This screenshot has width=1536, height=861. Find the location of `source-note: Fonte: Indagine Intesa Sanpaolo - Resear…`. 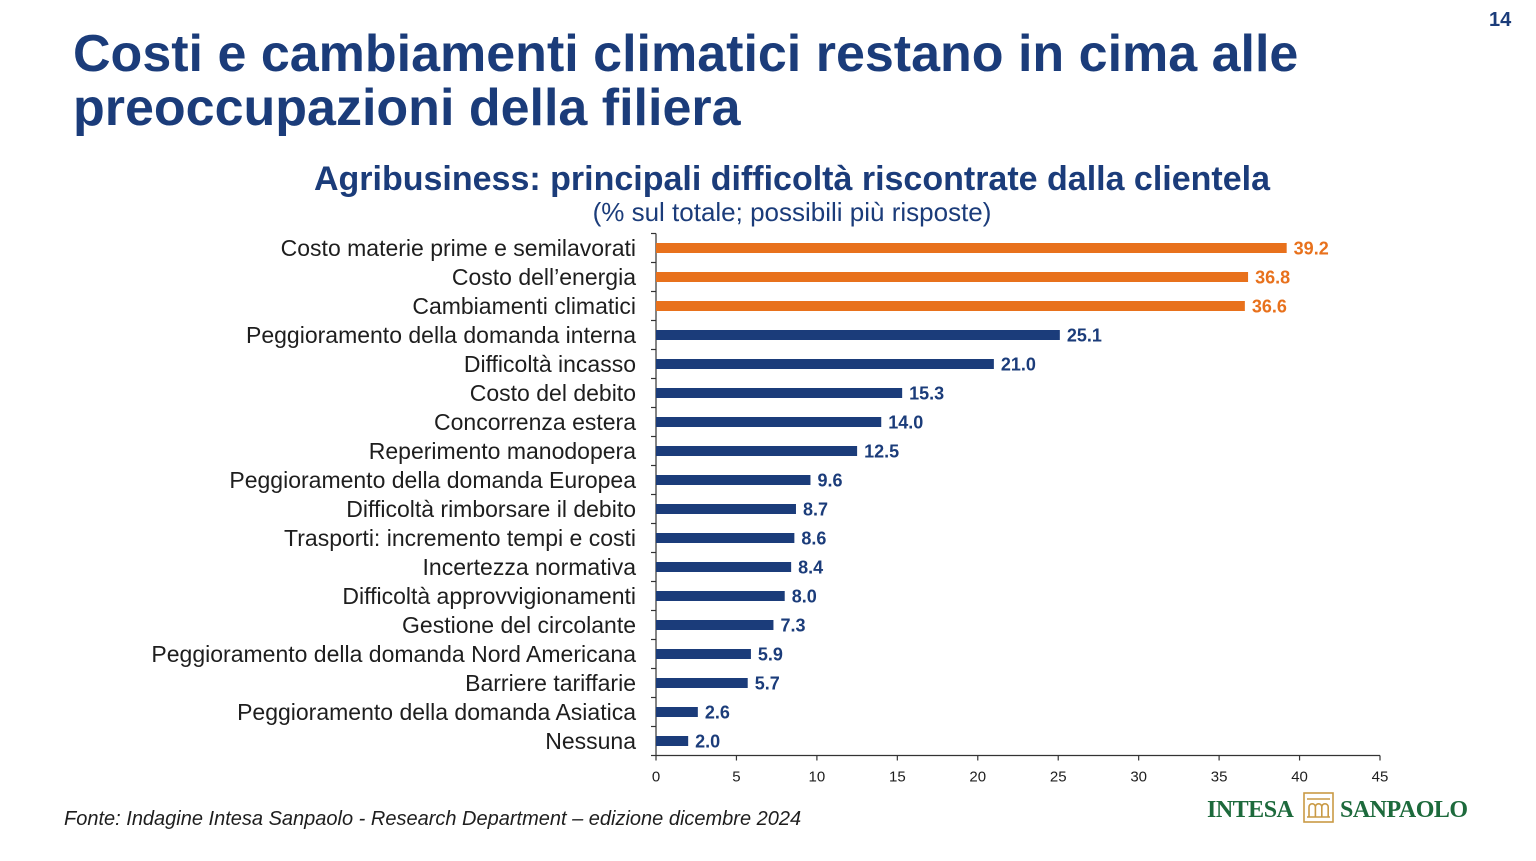

source-note: Fonte: Indagine Intesa Sanpaolo - Resear… is located at coordinates (433, 819).